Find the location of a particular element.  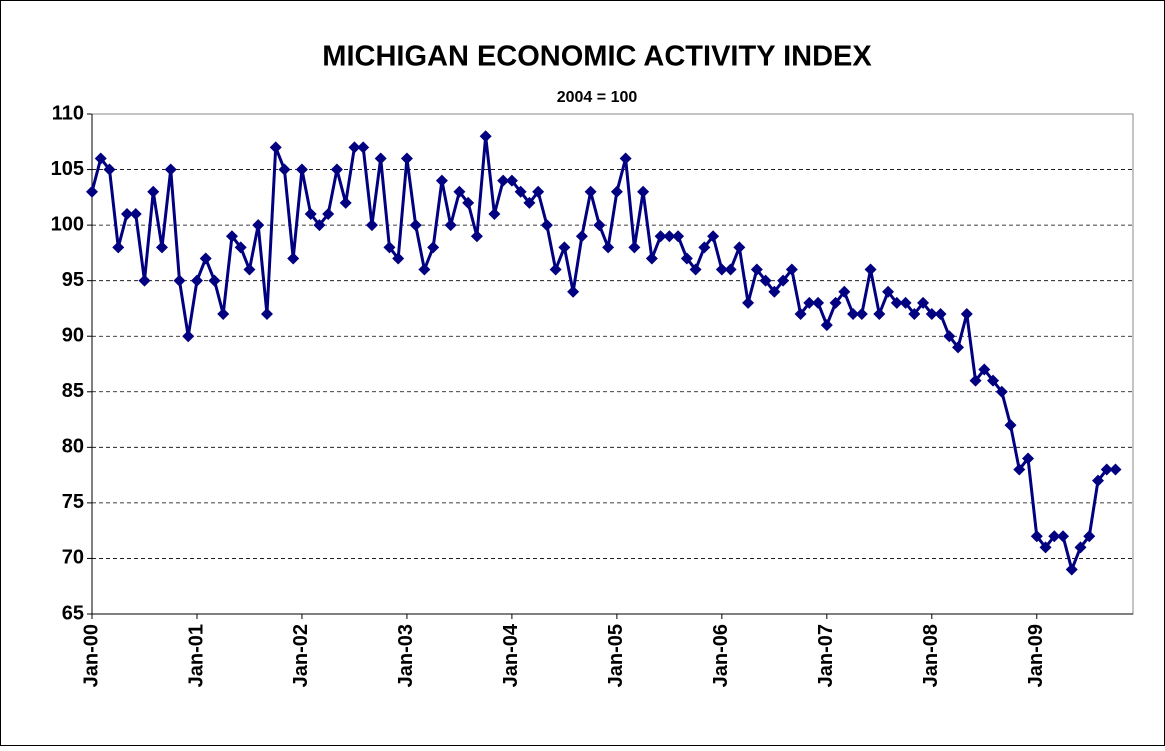

y-tick-label: 75 is located at coordinates (73, 502).